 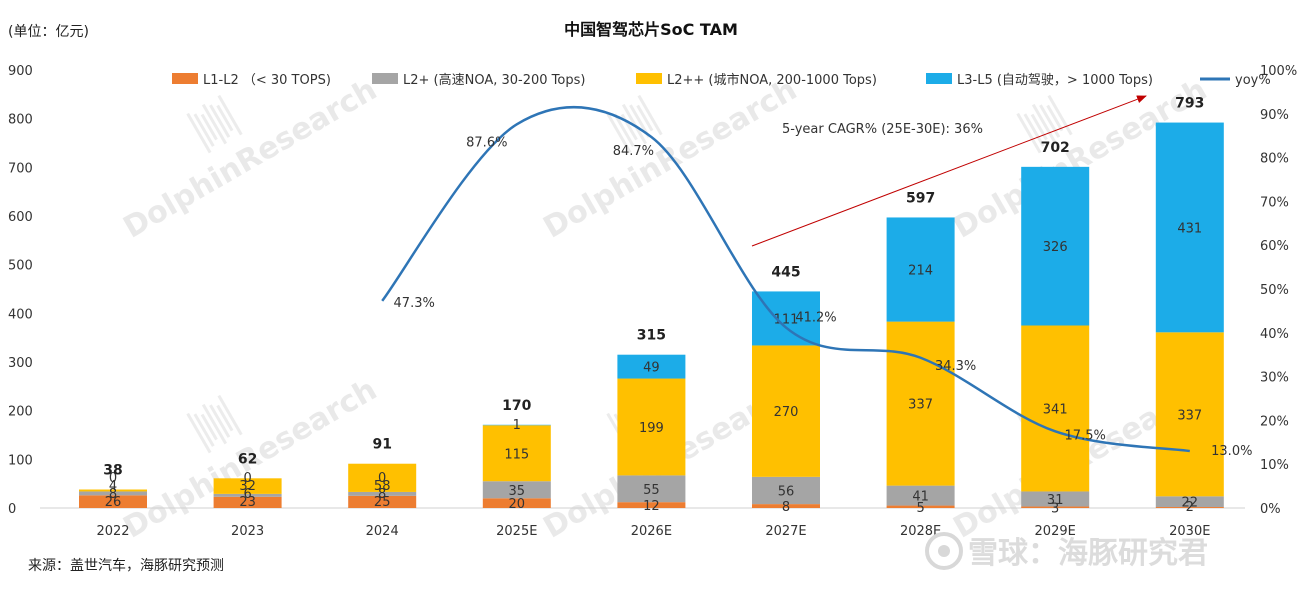 I want to click on yoy-label: 13.0%, so click(x=1231, y=451).